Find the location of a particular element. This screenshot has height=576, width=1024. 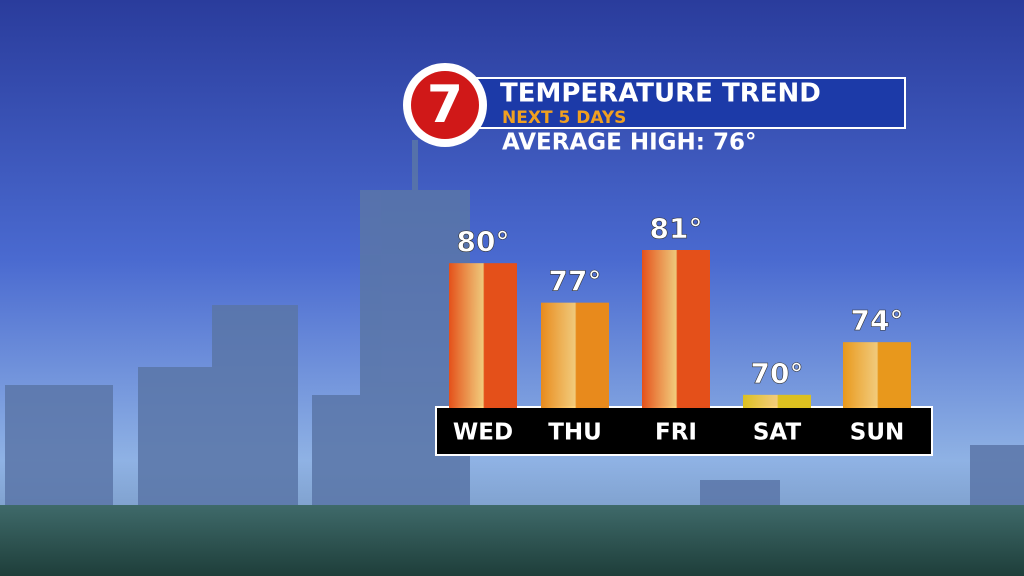

trees is located at coordinates (512, 540).